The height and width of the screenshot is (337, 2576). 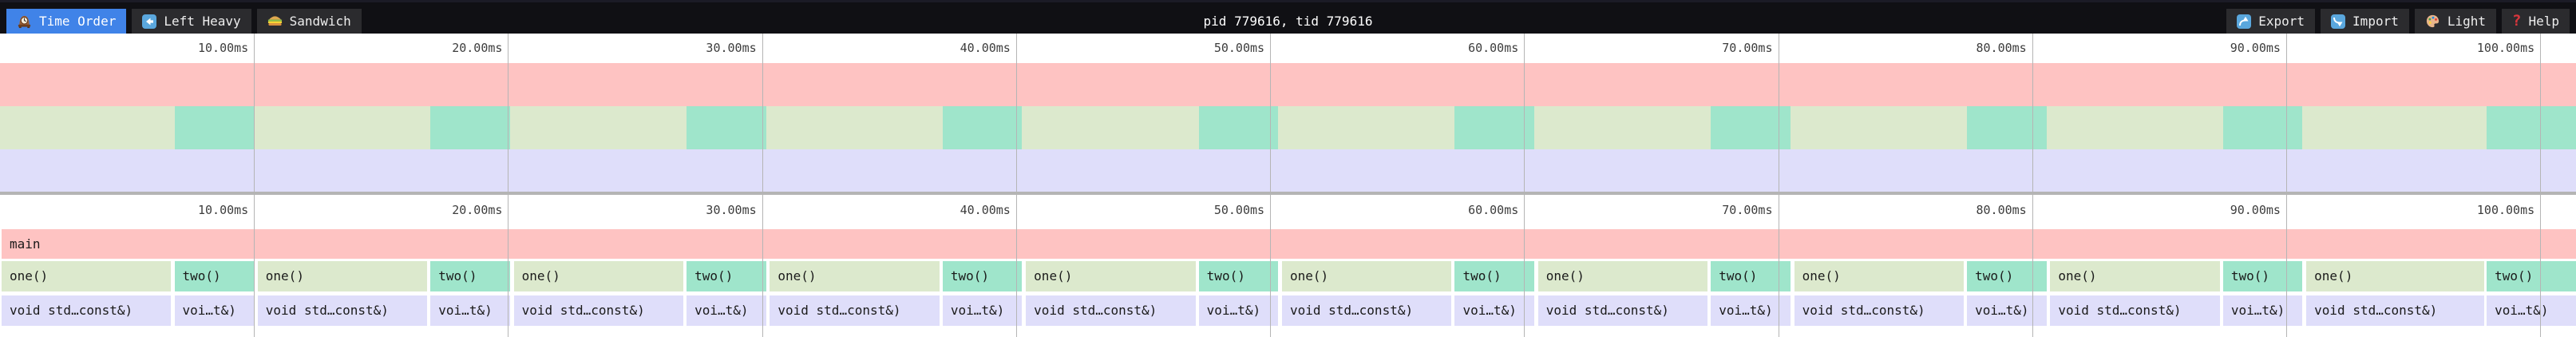 I want to click on button-label: Import, so click(x=2376, y=21).